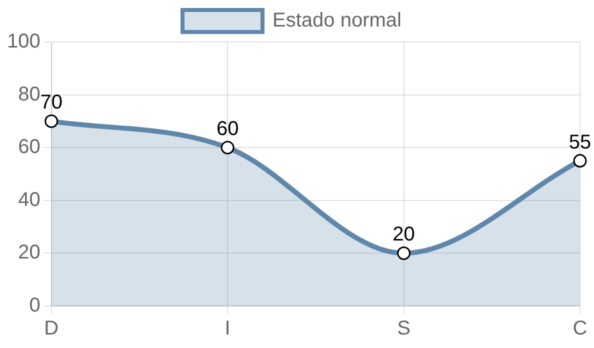 Image resolution: width=594 pixels, height=348 pixels. What do you see at coordinates (29, 94) in the screenshot?
I see `y-tick-label: 80` at bounding box center [29, 94].